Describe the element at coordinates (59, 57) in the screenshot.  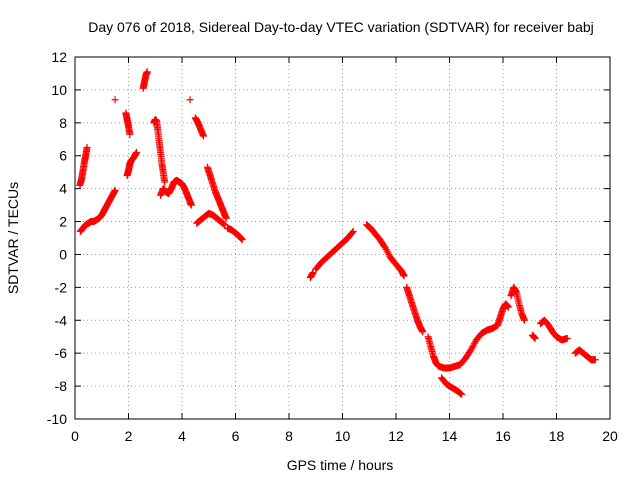
I see `y-tick-label: 12` at that location.